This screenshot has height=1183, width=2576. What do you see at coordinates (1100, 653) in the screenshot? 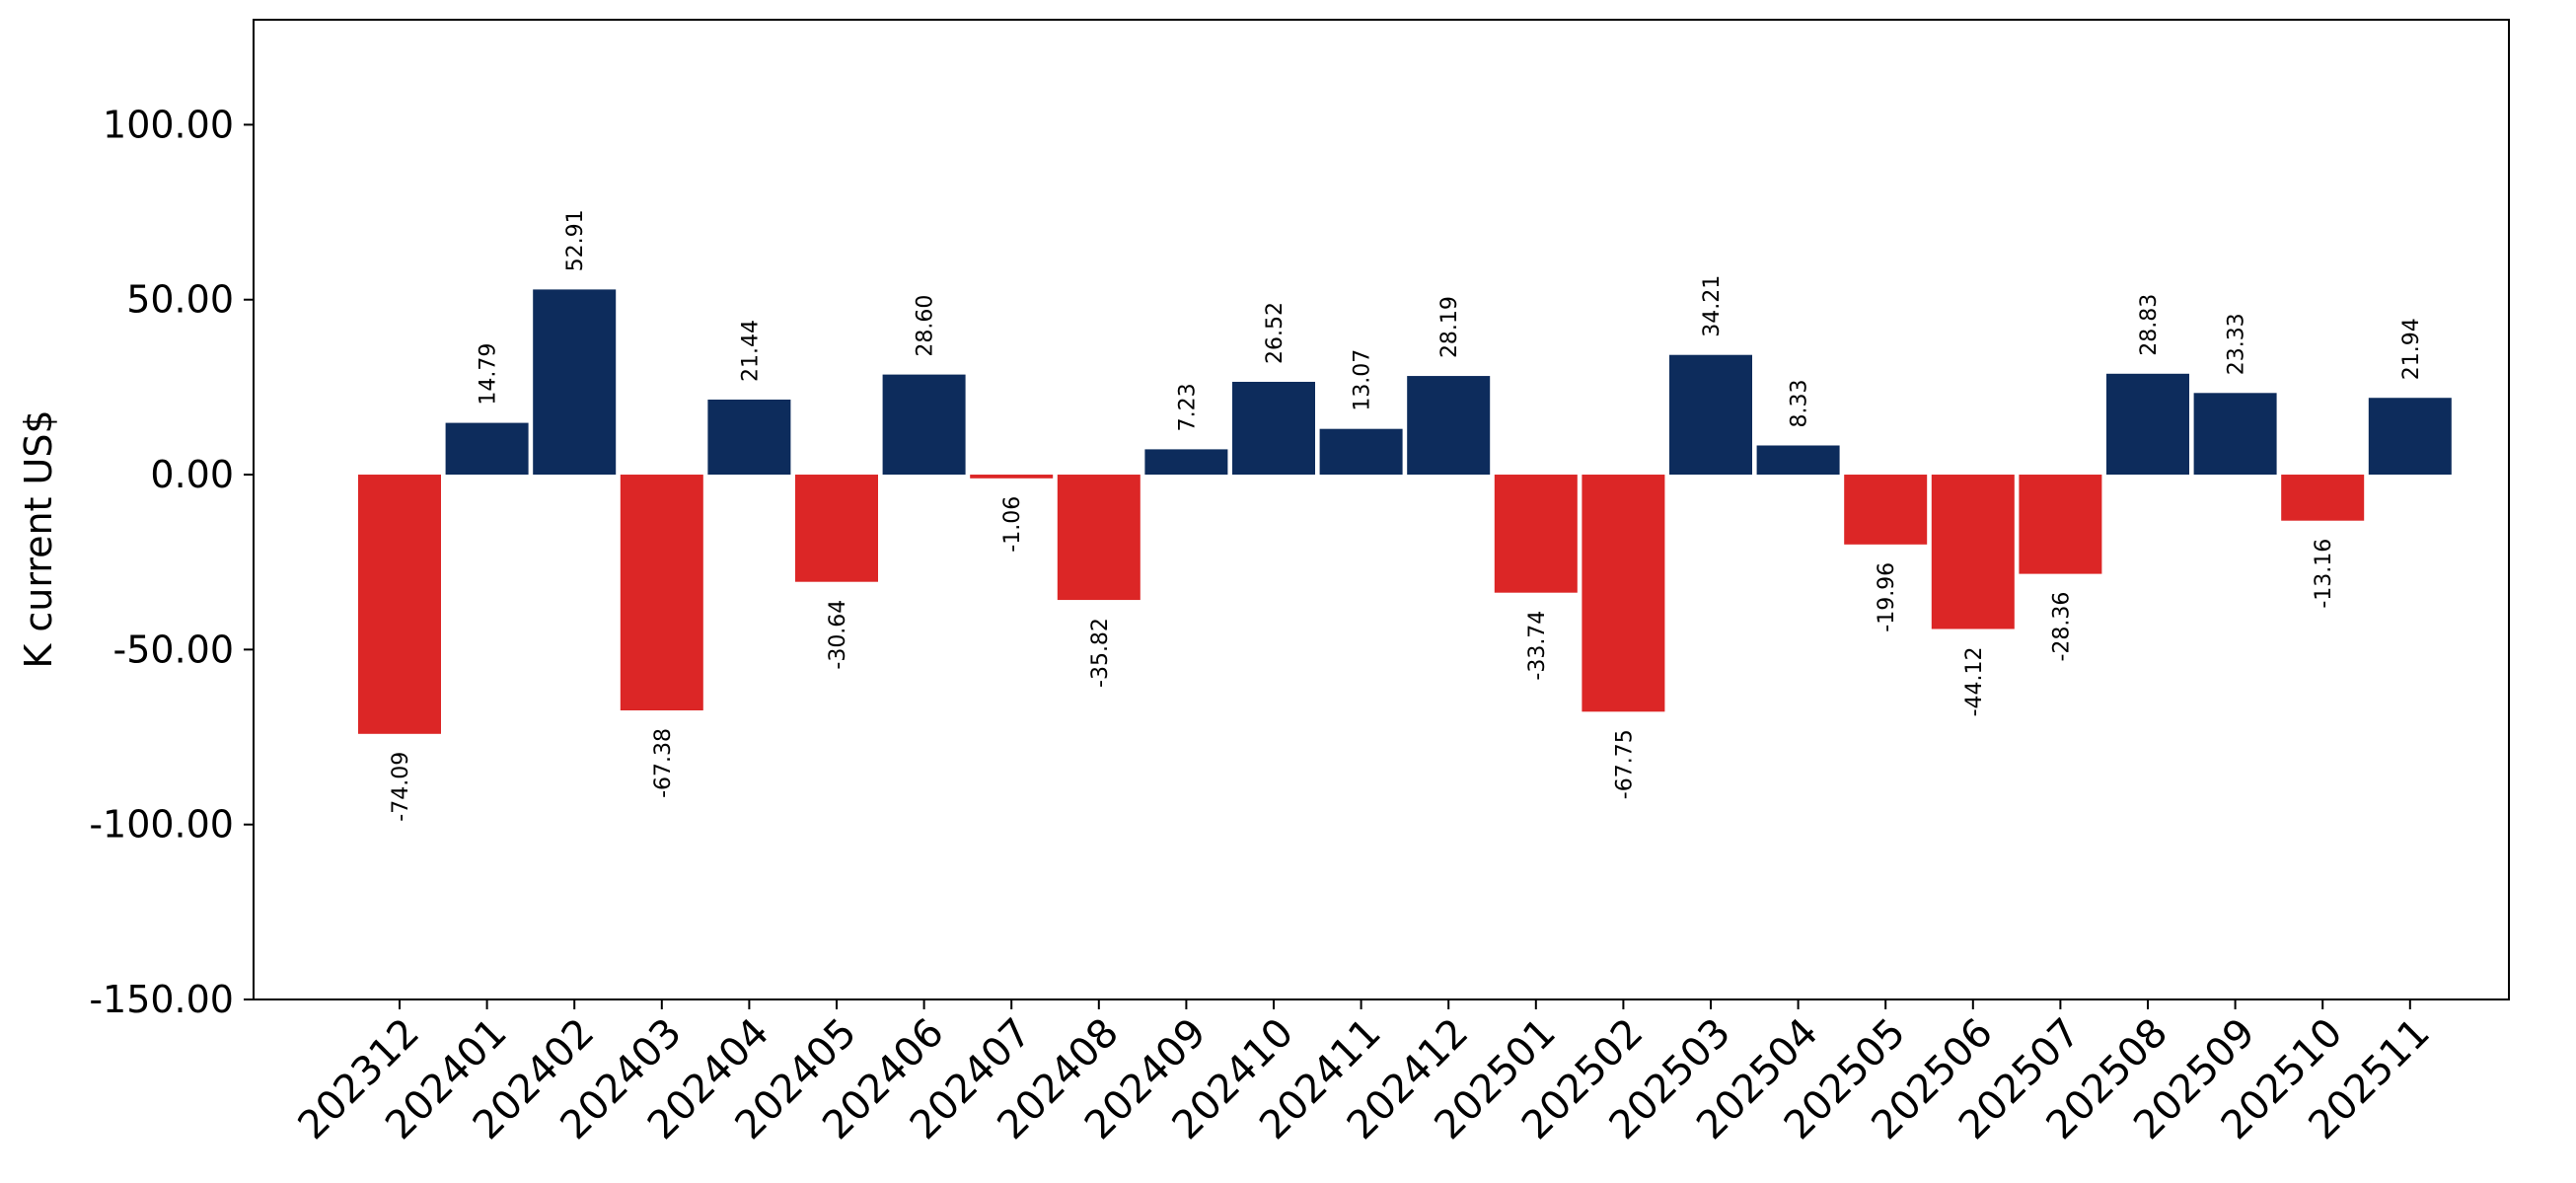
I see `data-label-202408: -35.82` at bounding box center [1100, 653].